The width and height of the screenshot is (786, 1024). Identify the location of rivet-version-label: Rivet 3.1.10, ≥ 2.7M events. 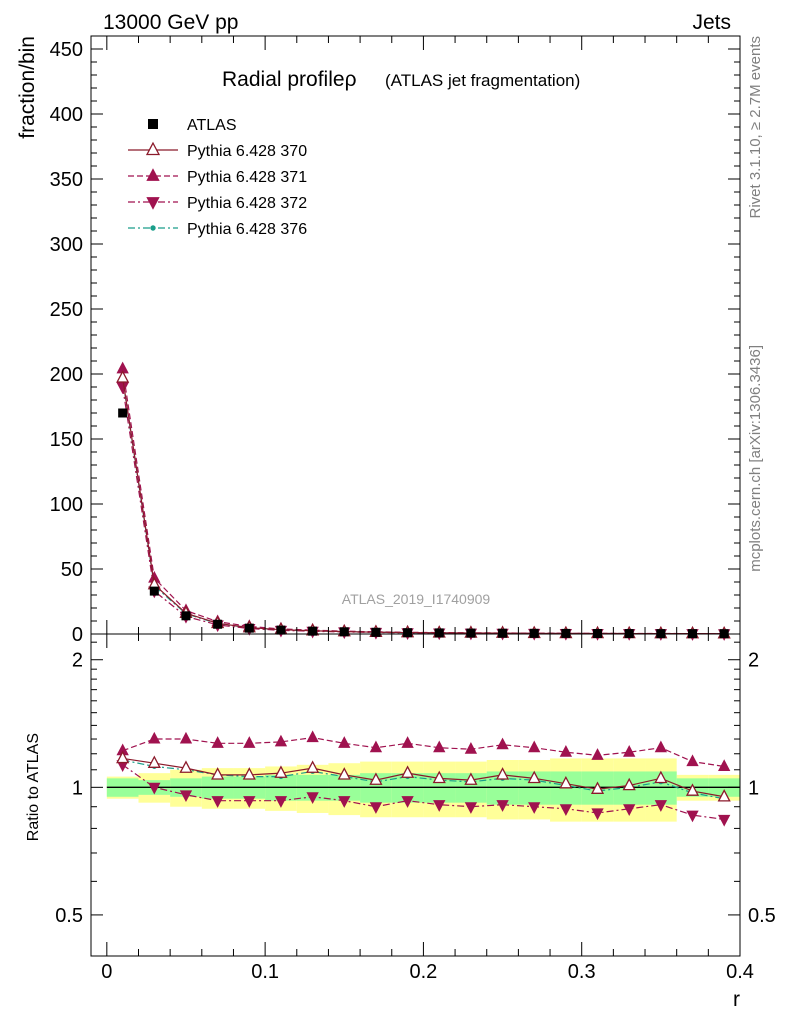
(755, 127).